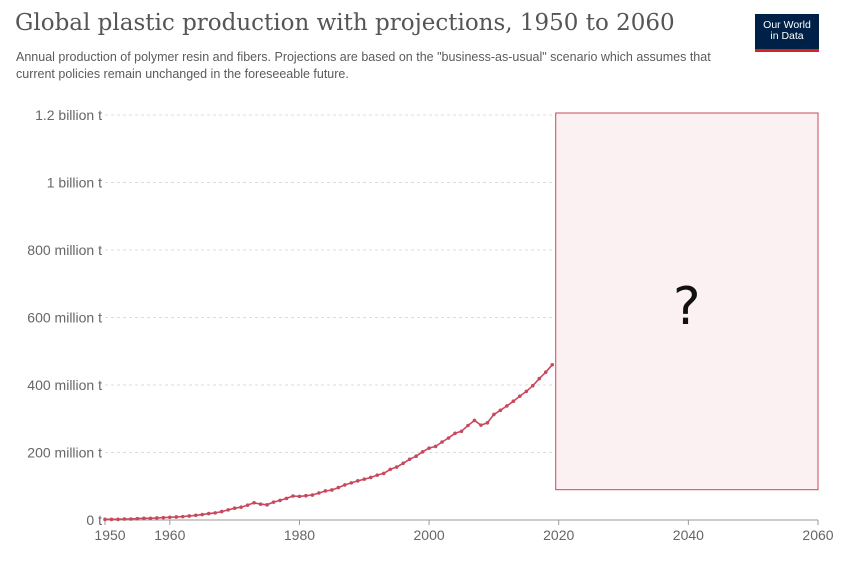 The width and height of the screenshot is (857, 570). What do you see at coordinates (74, 183) in the screenshot?
I see `y-tick-label: 1 billion t` at bounding box center [74, 183].